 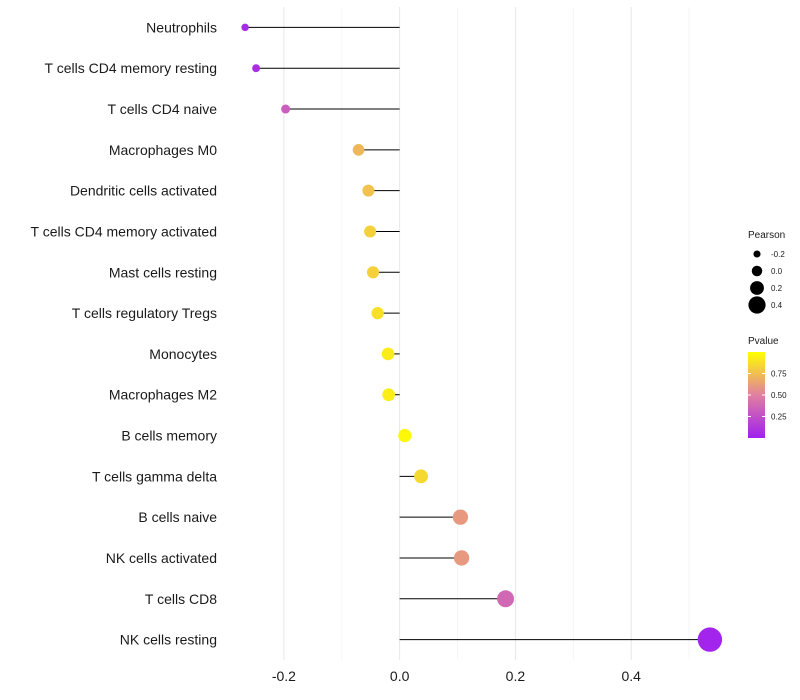 I want to click on category-label: Macrophages M0, so click(x=163, y=150).